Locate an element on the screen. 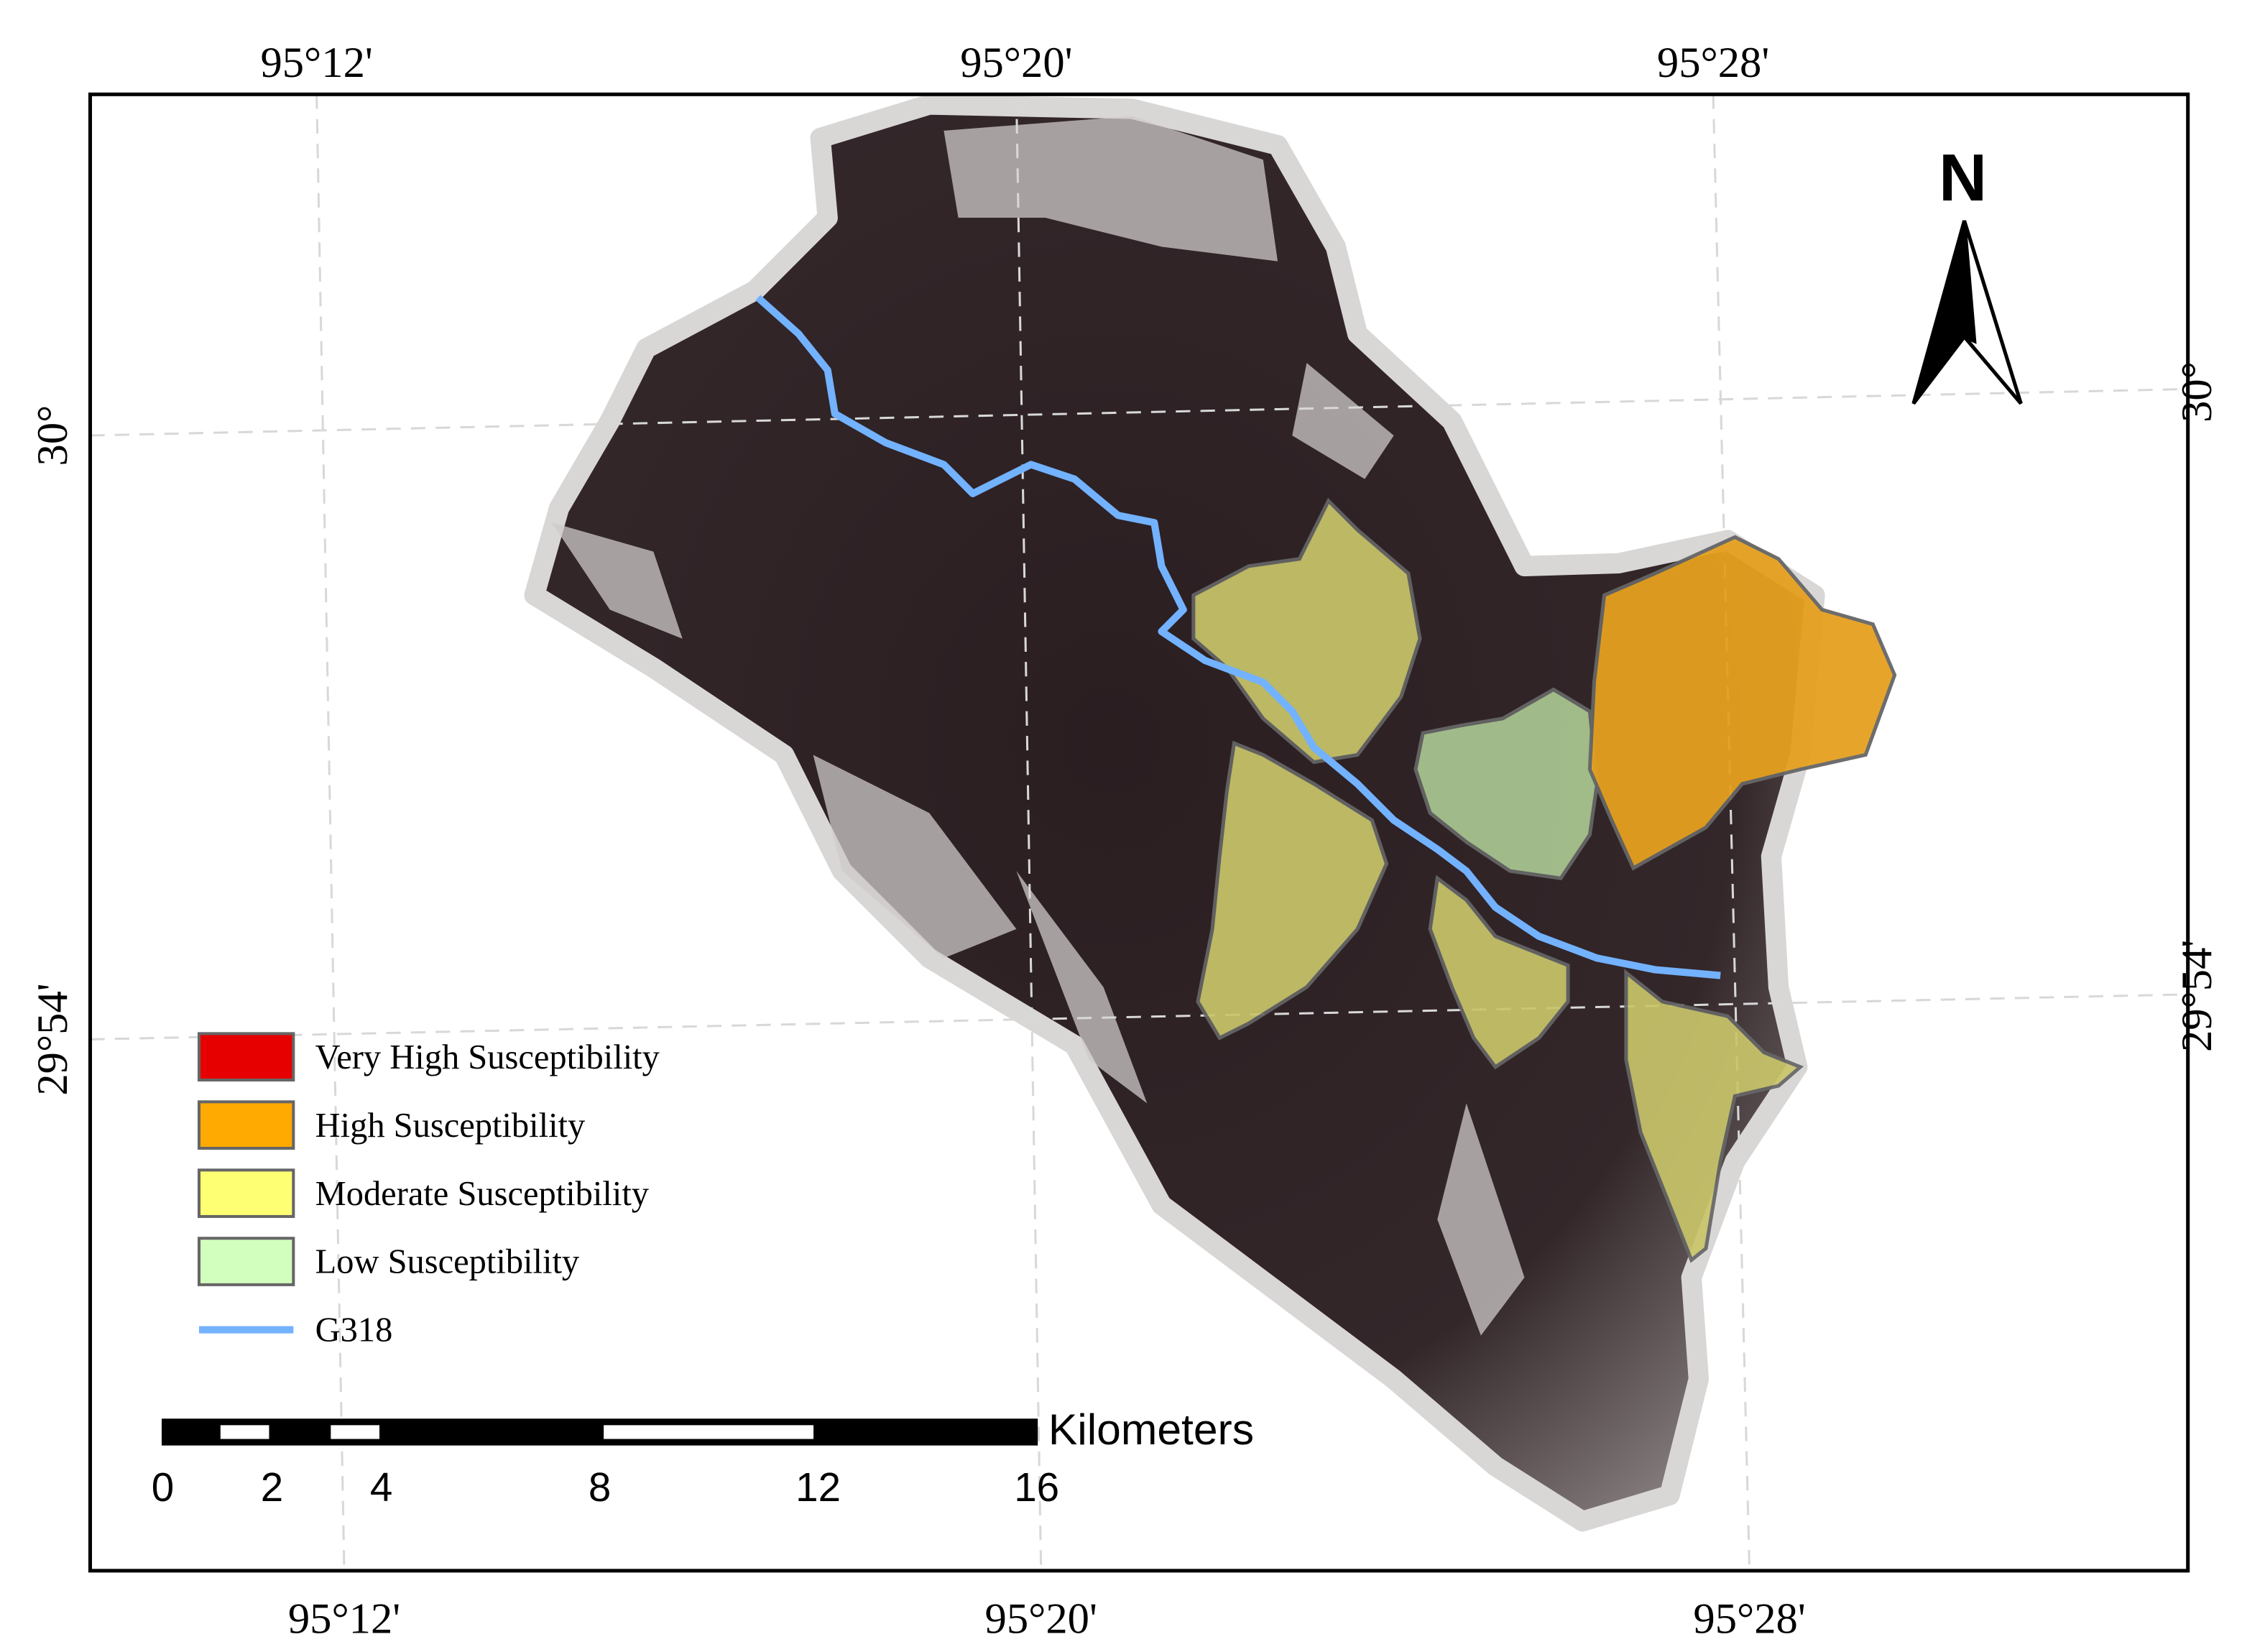 The image size is (2265, 1652). scale-tick-label: 12 is located at coordinates (818, 1487).